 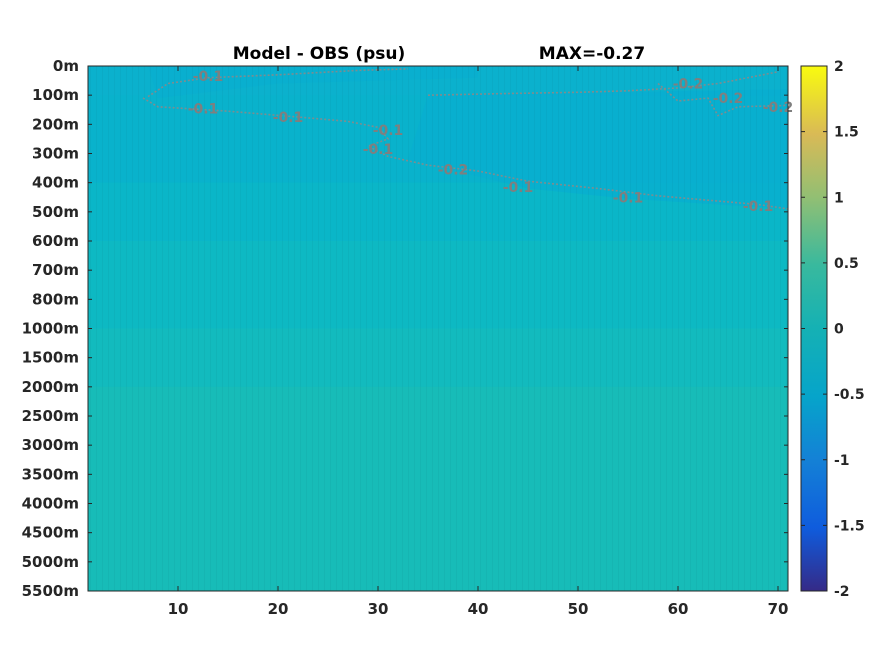 What do you see at coordinates (55, 183) in the screenshot?
I see `y-tick-label: 400m` at bounding box center [55, 183].